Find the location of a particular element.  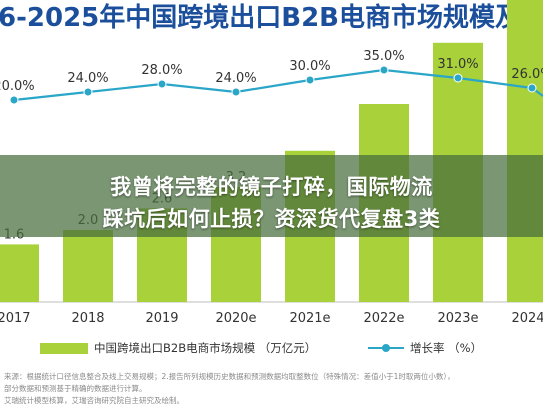

growth-value-label-2019: 28.0% is located at coordinates (161, 70).